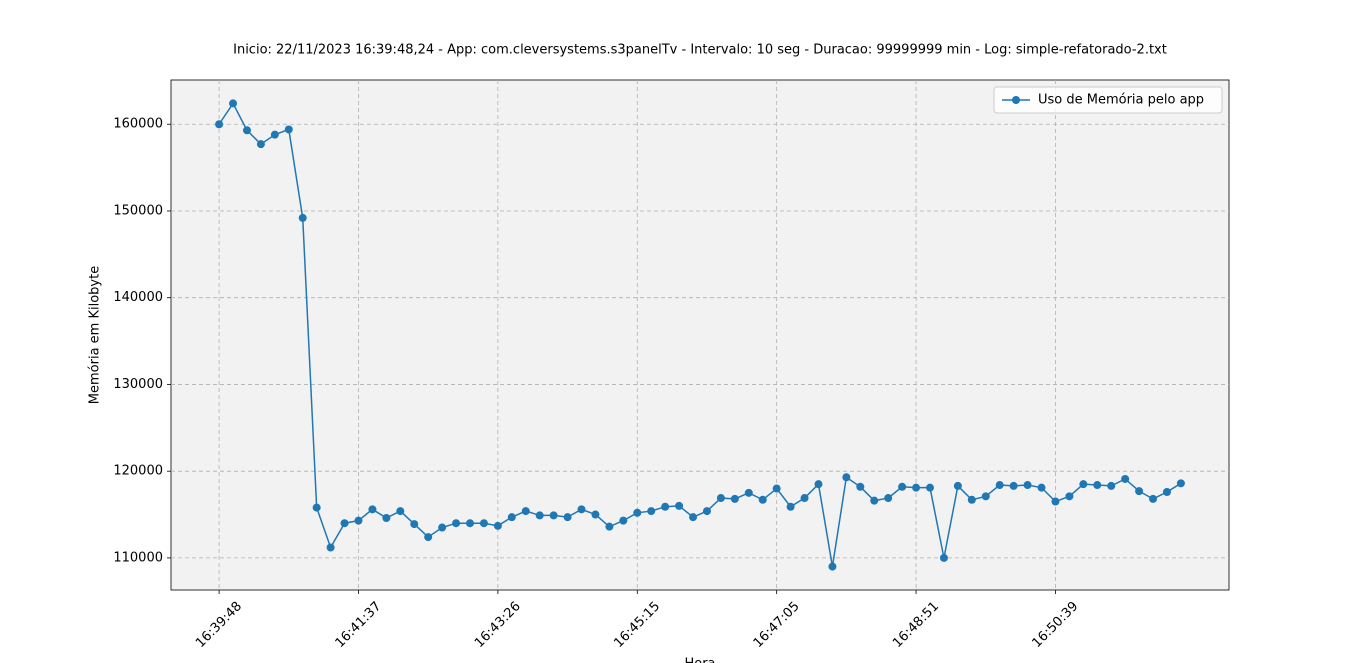  I want to click on legend-box, so click(1108, 100).